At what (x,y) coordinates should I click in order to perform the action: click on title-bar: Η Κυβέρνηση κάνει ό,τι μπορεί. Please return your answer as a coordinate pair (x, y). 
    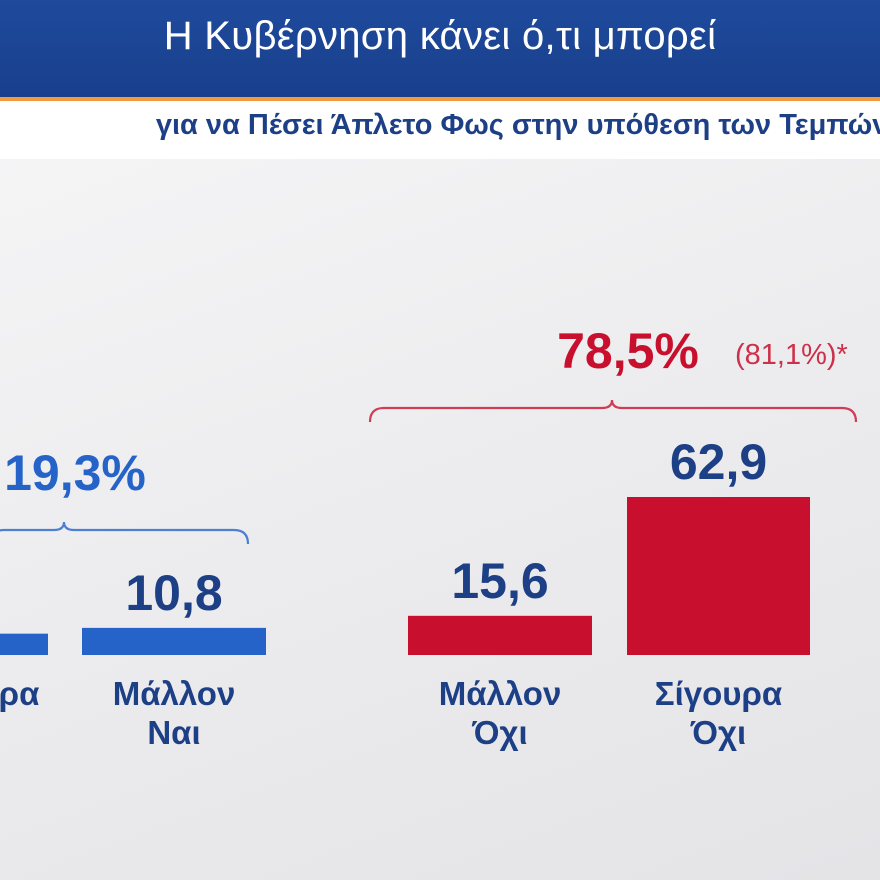
    Looking at the image, I should click on (440, 48).